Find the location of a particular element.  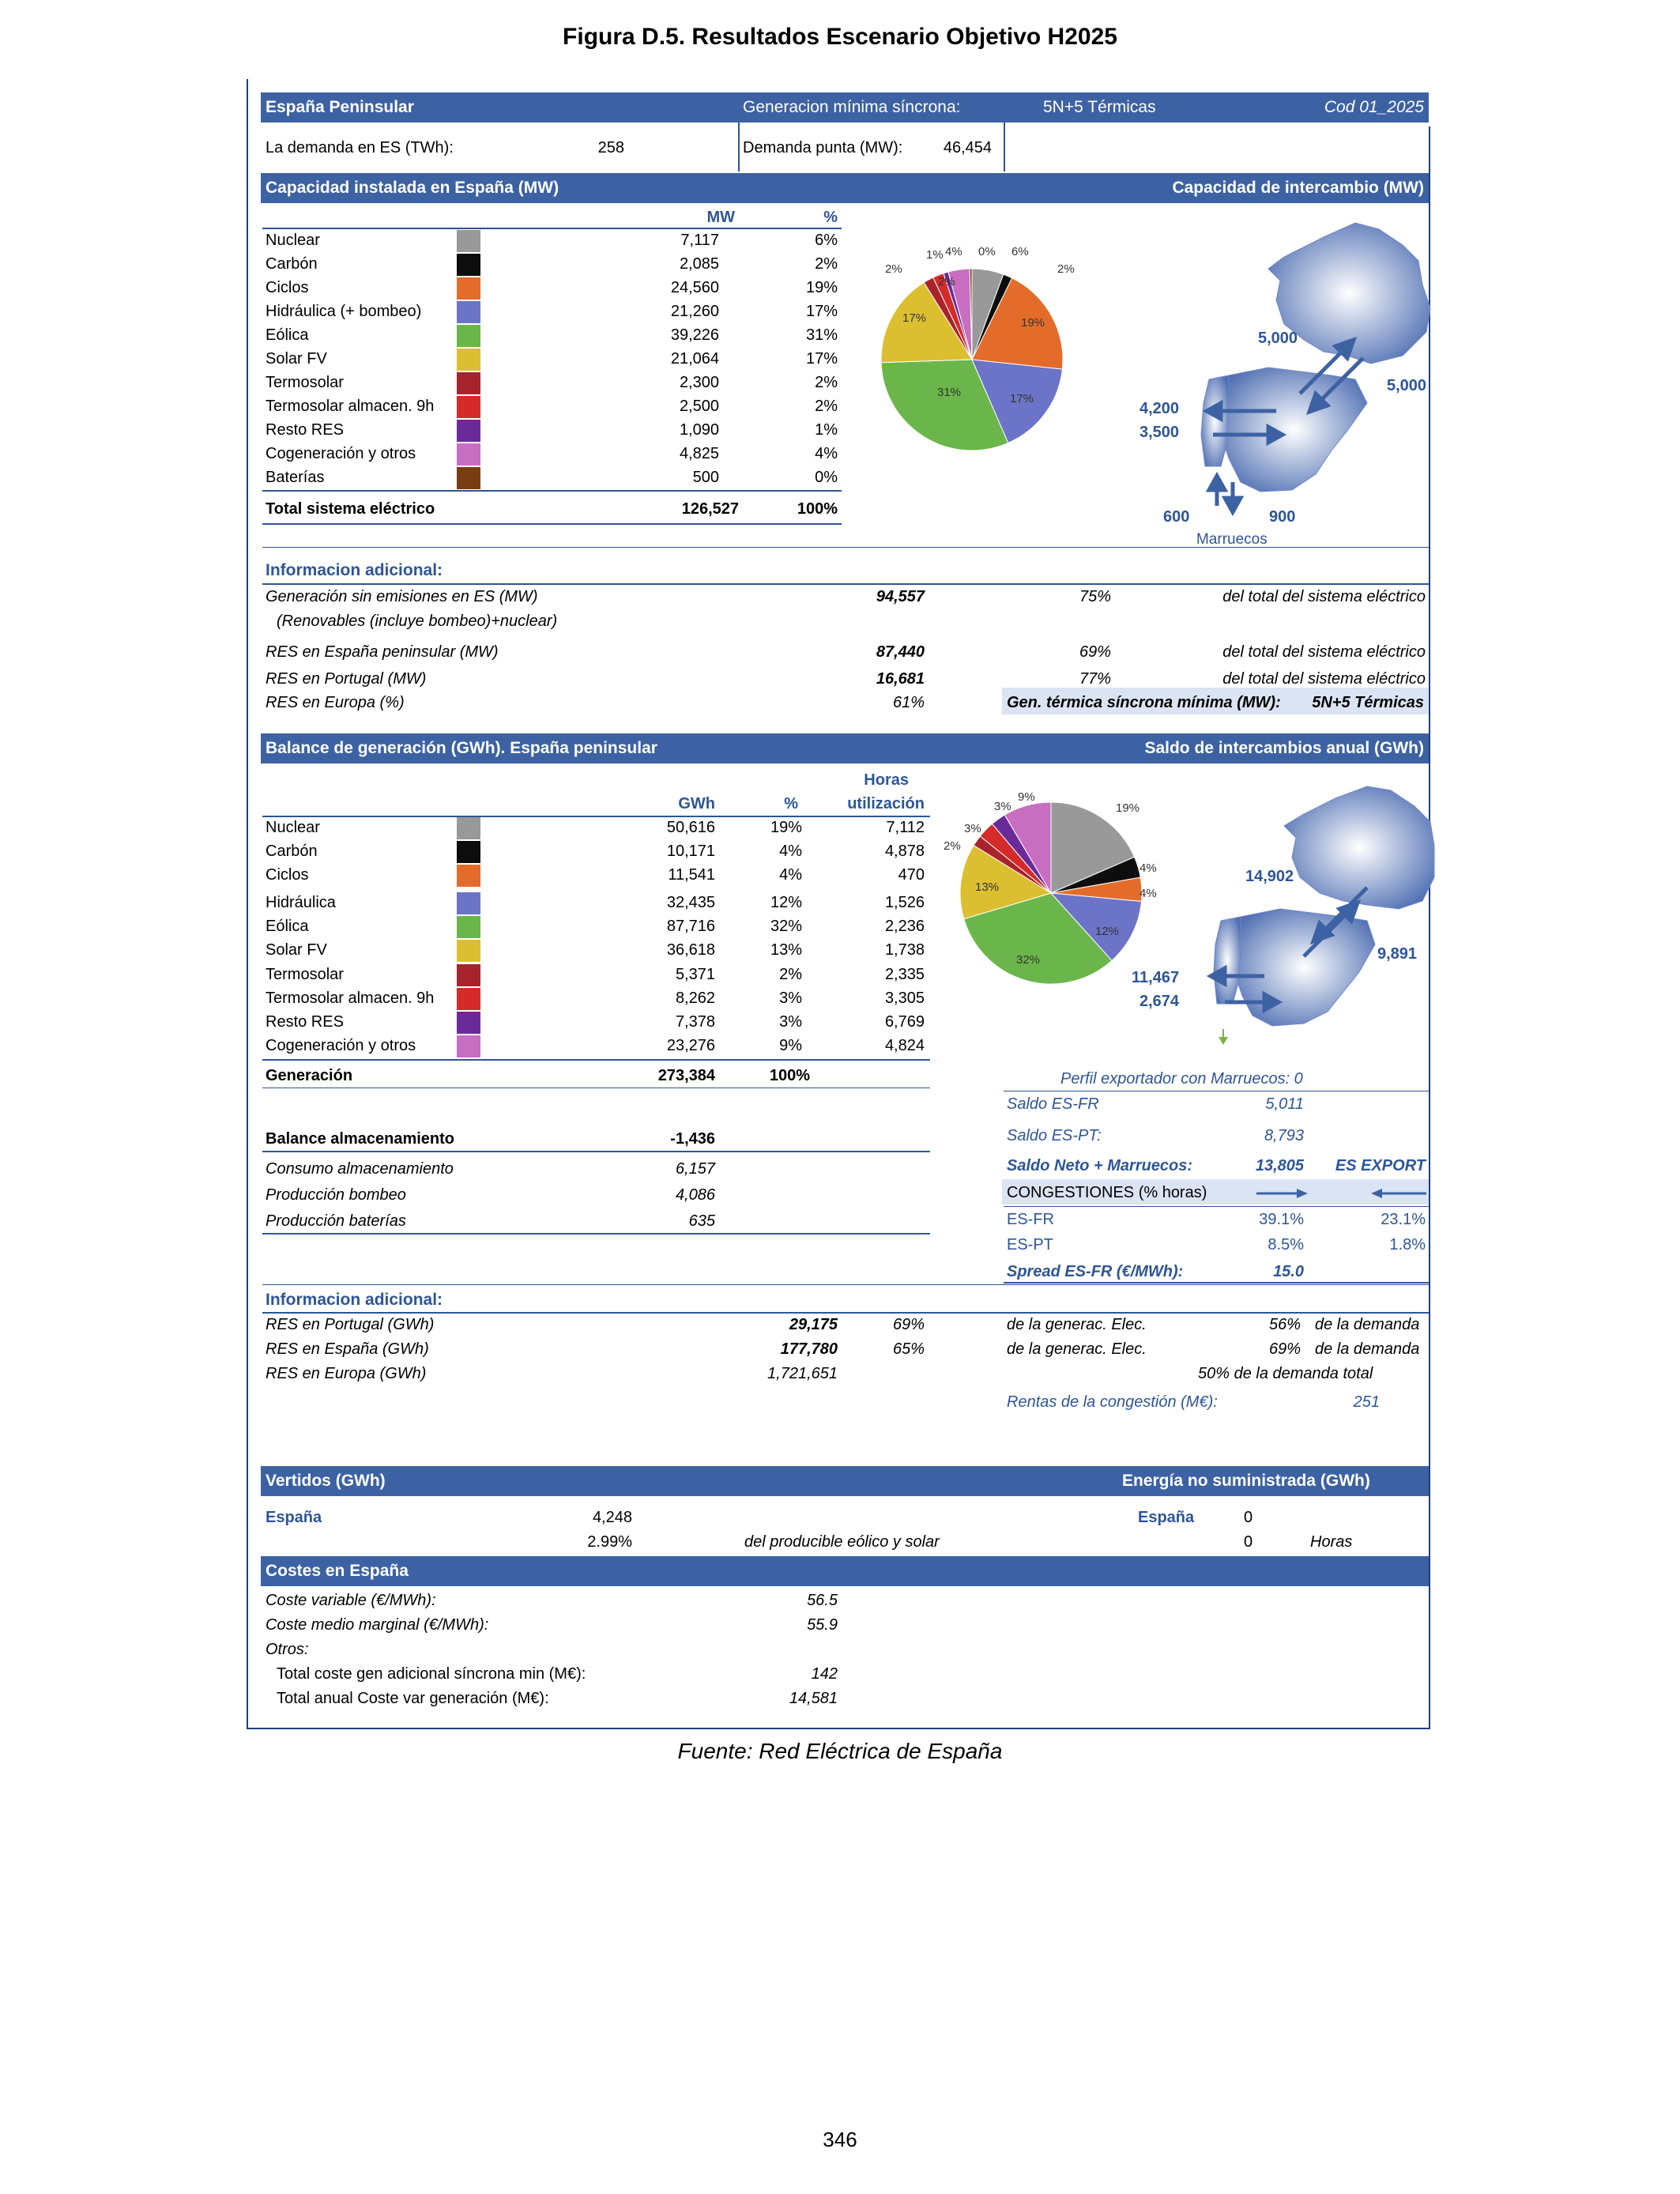

bal-row-hours: 1,738 is located at coordinates (904, 950).